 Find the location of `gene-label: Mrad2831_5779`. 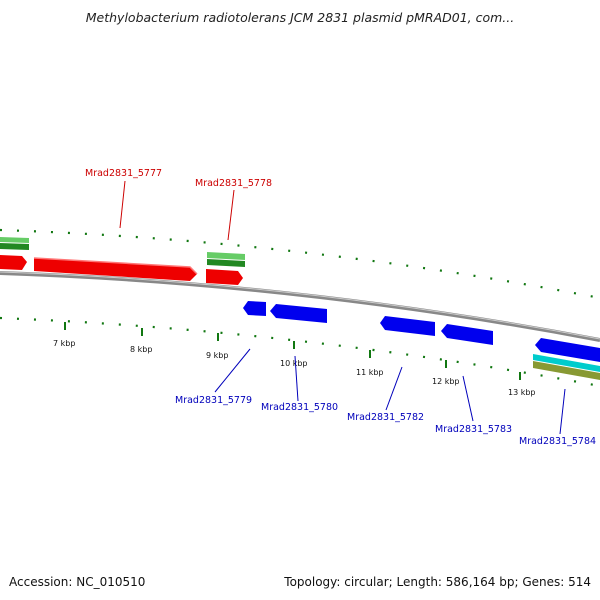

gene-label: Mrad2831_5779 is located at coordinates (213, 400).